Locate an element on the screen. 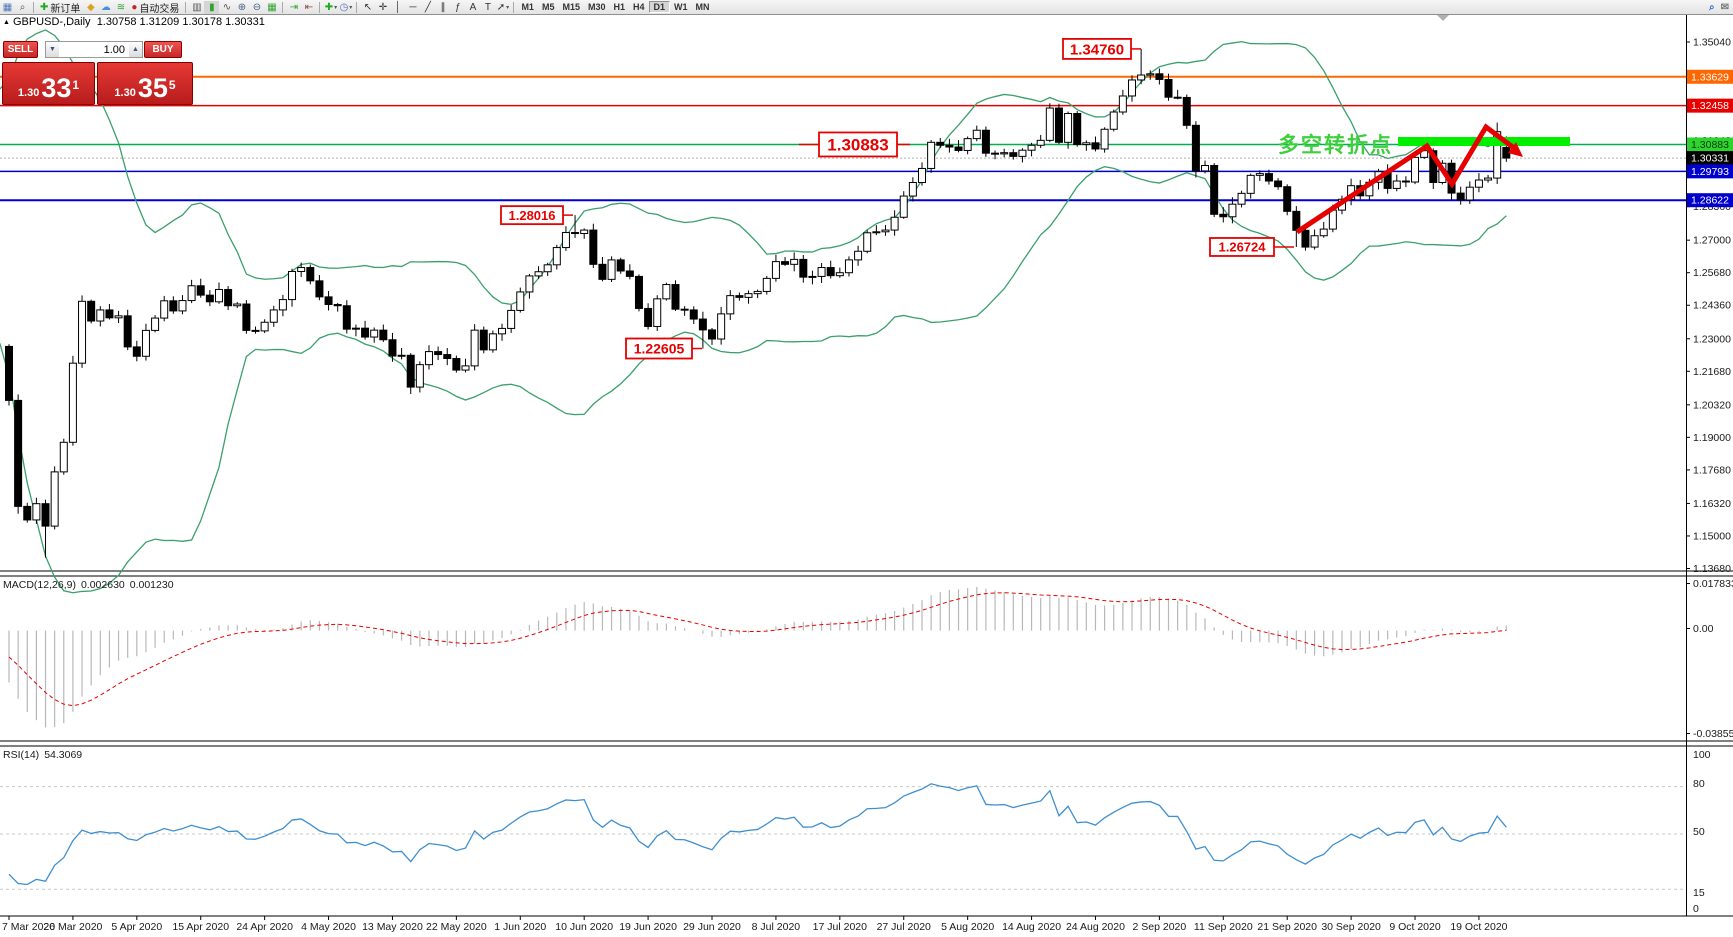 Image resolution: width=1733 pixels, height=937 pixels. timeframe-m15: M15 is located at coordinates (571, 7).